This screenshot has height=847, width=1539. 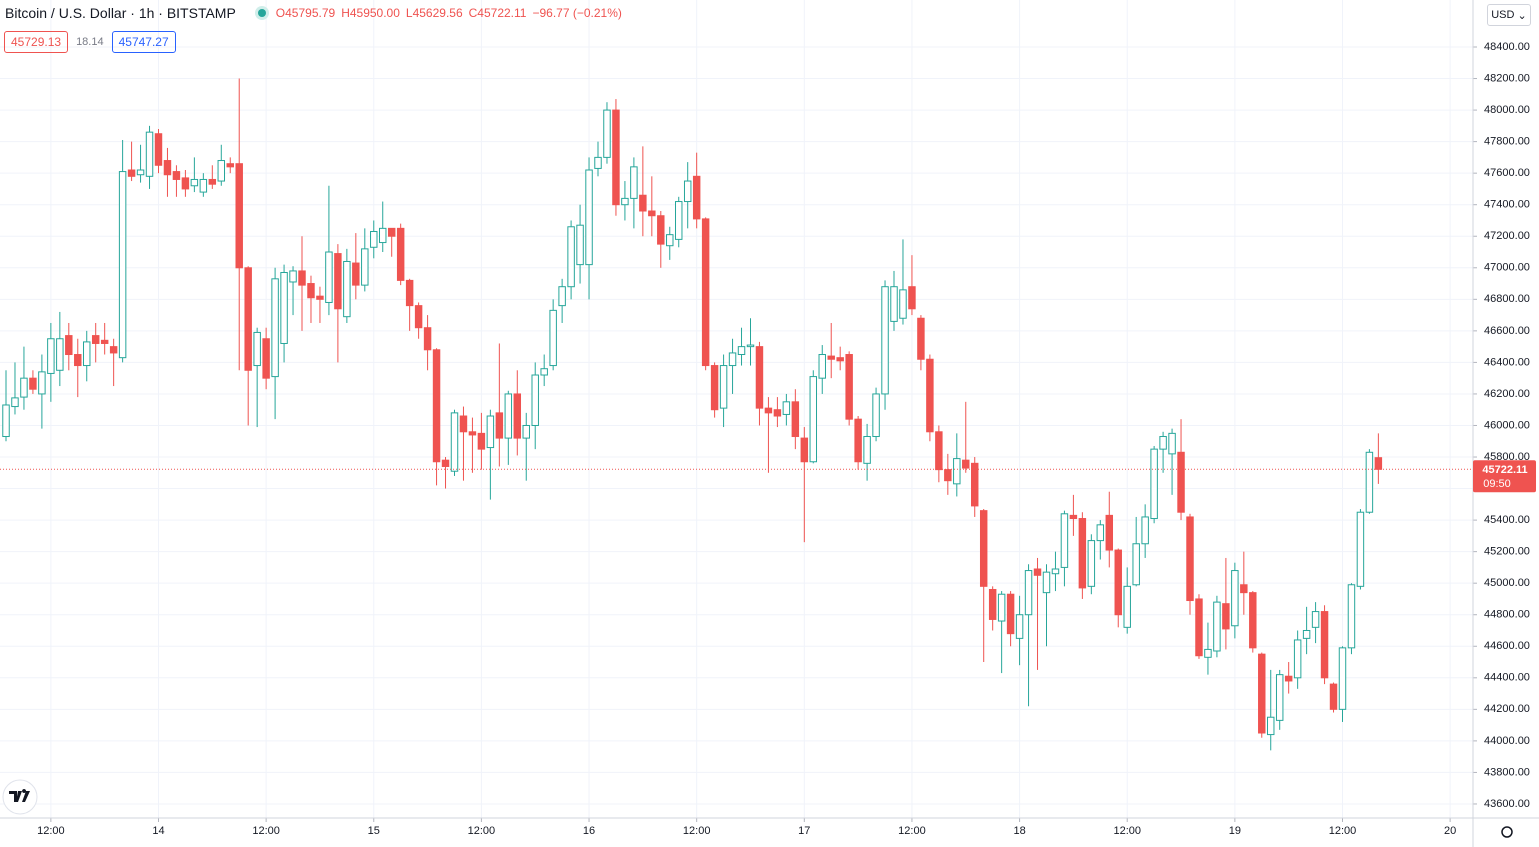 I want to click on logo-mark, so click(x=19, y=795).